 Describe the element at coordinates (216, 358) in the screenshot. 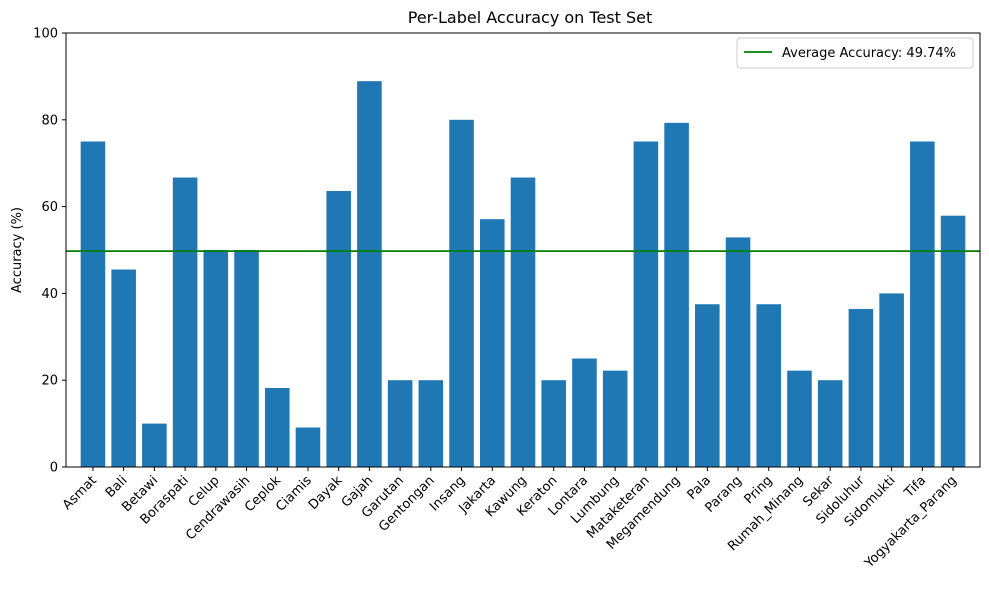

I see `bar-celup` at that location.